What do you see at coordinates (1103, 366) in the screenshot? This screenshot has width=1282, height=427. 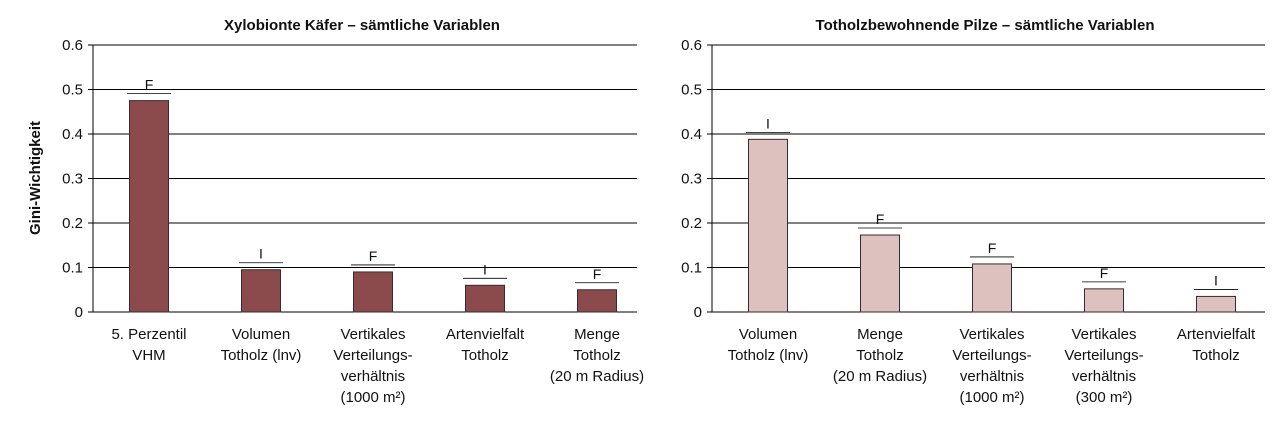 I see `x-category-label: Vertikales Verteilungs-verhältnis (300 m²)` at bounding box center [1103, 366].